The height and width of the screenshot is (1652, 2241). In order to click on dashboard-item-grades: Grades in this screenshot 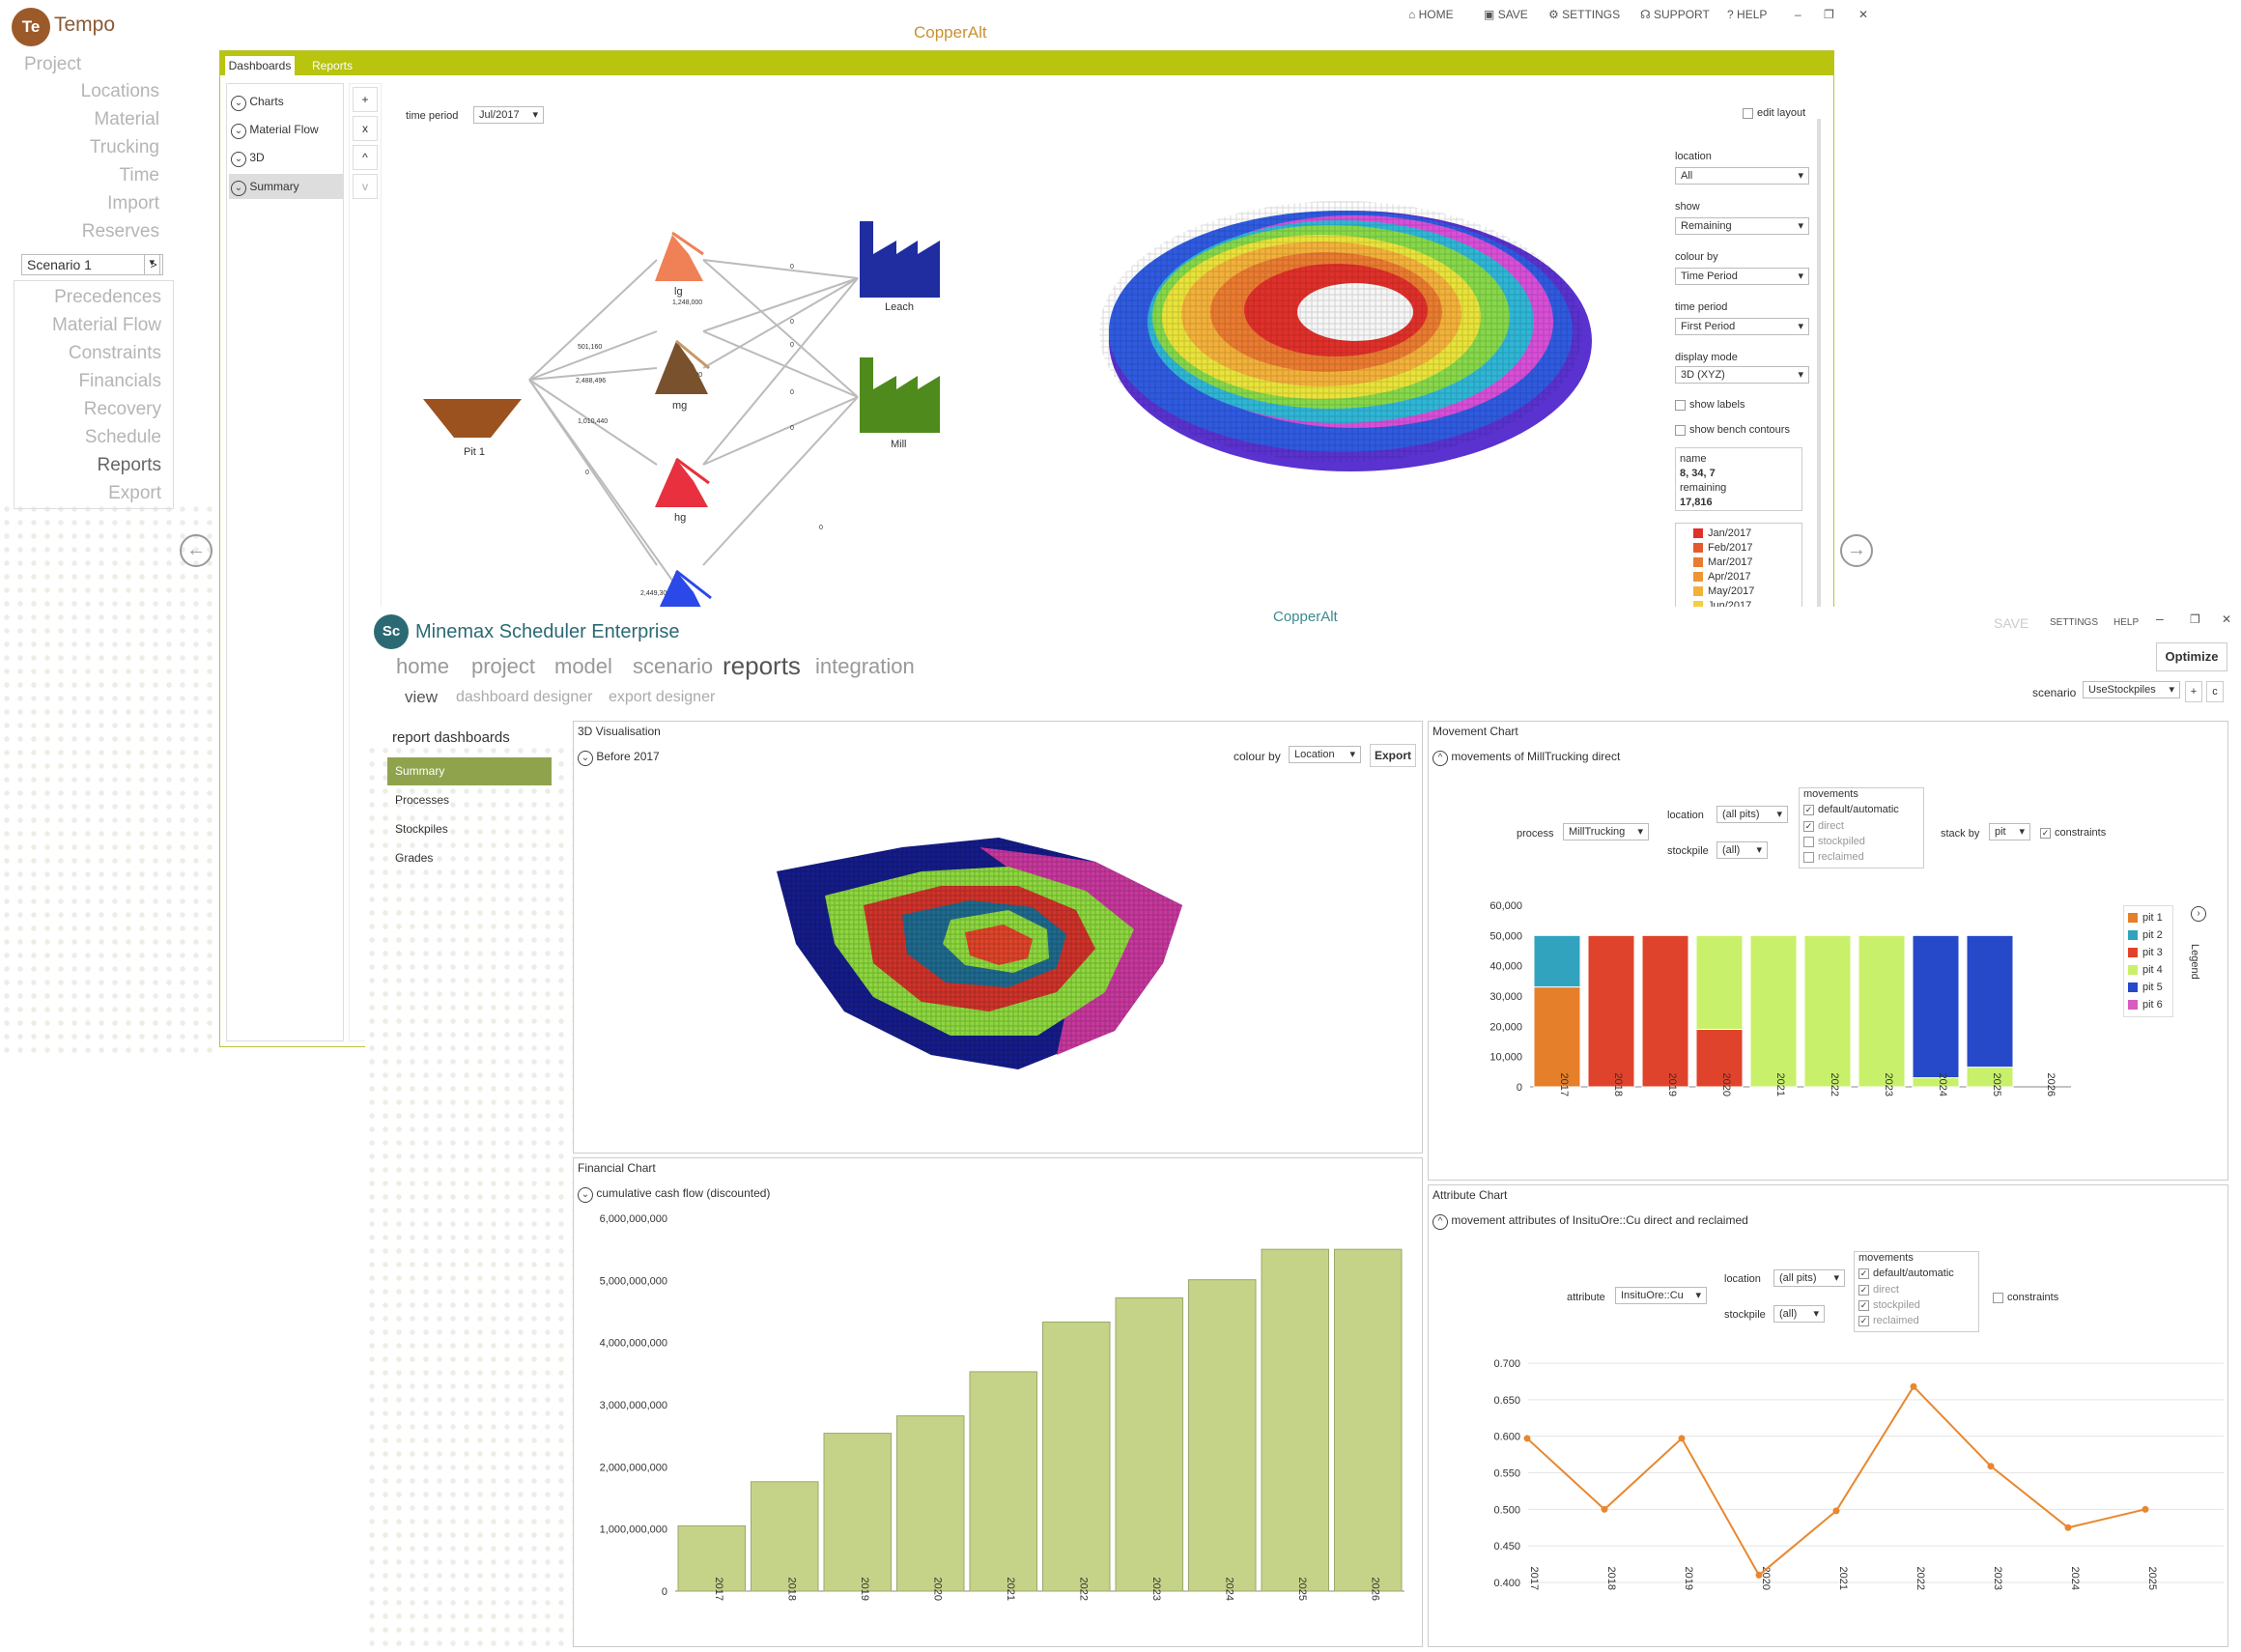, I will do `click(415, 858)`.